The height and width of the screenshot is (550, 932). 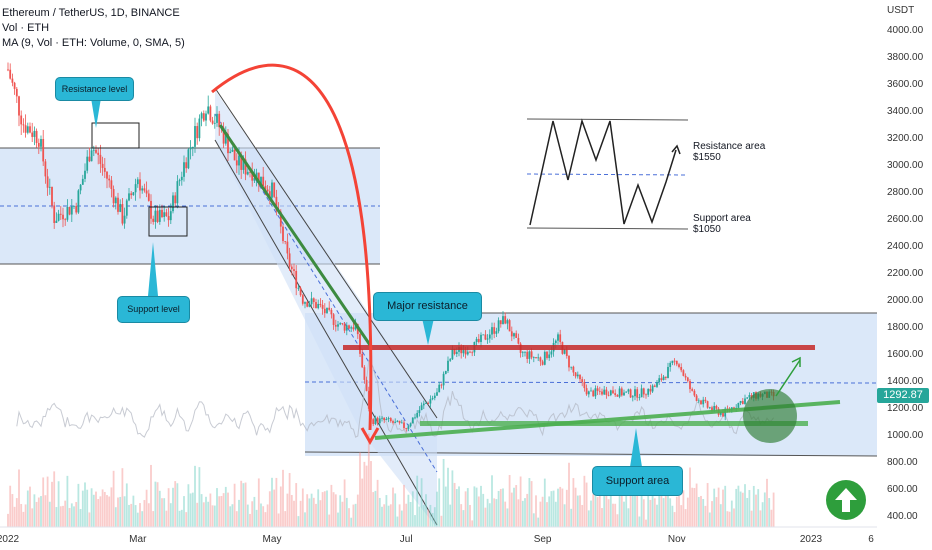 What do you see at coordinates (153, 309) in the screenshot?
I see `support-level-callout: Support level` at bounding box center [153, 309].